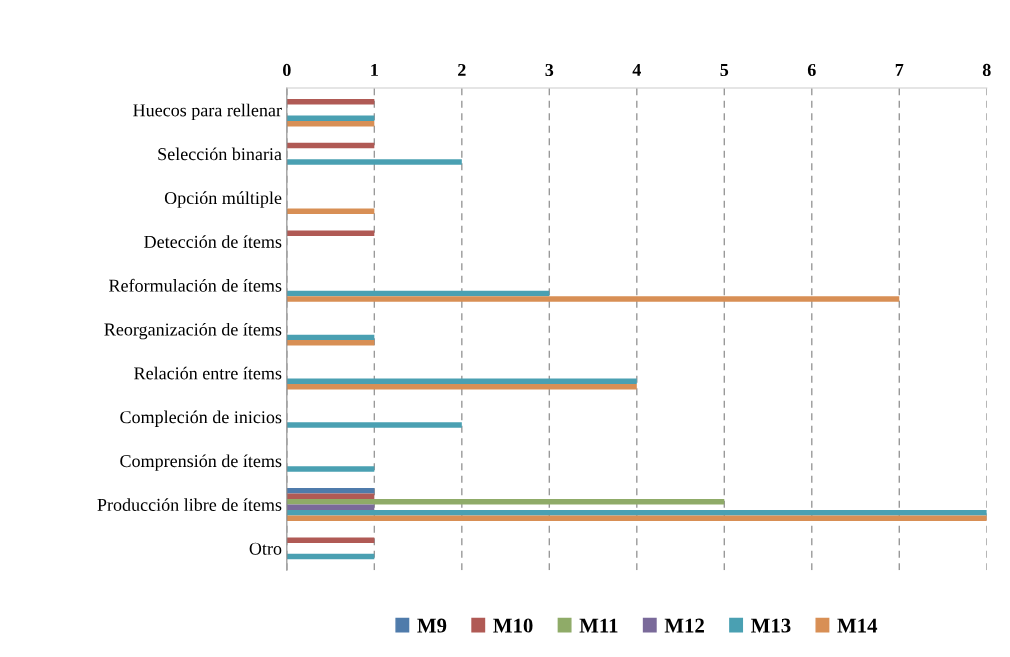 This screenshot has width=1010, height=657. What do you see at coordinates (189, 504) in the screenshot?
I see `y-tick-label: Producción libre de ítems` at bounding box center [189, 504].